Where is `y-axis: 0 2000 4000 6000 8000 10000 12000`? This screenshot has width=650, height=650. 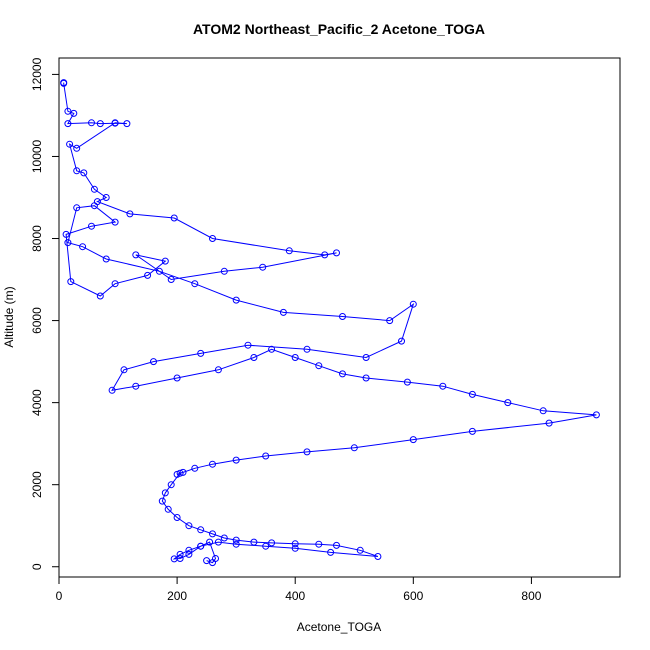 y-axis: 0 2000 4000 6000 8000 10000 12000 is located at coordinates (45, 313).